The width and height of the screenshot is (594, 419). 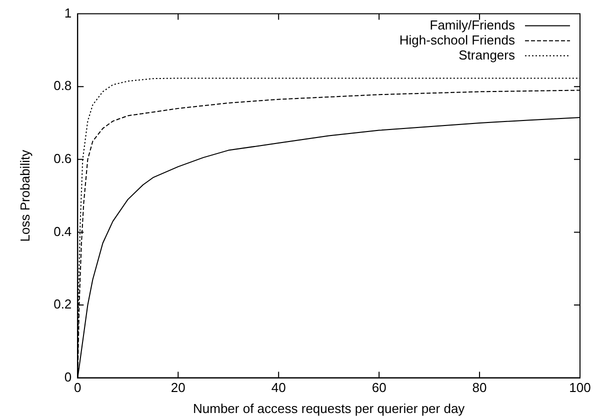 I want to click on legend-label: High-school Friends, so click(x=457, y=40).